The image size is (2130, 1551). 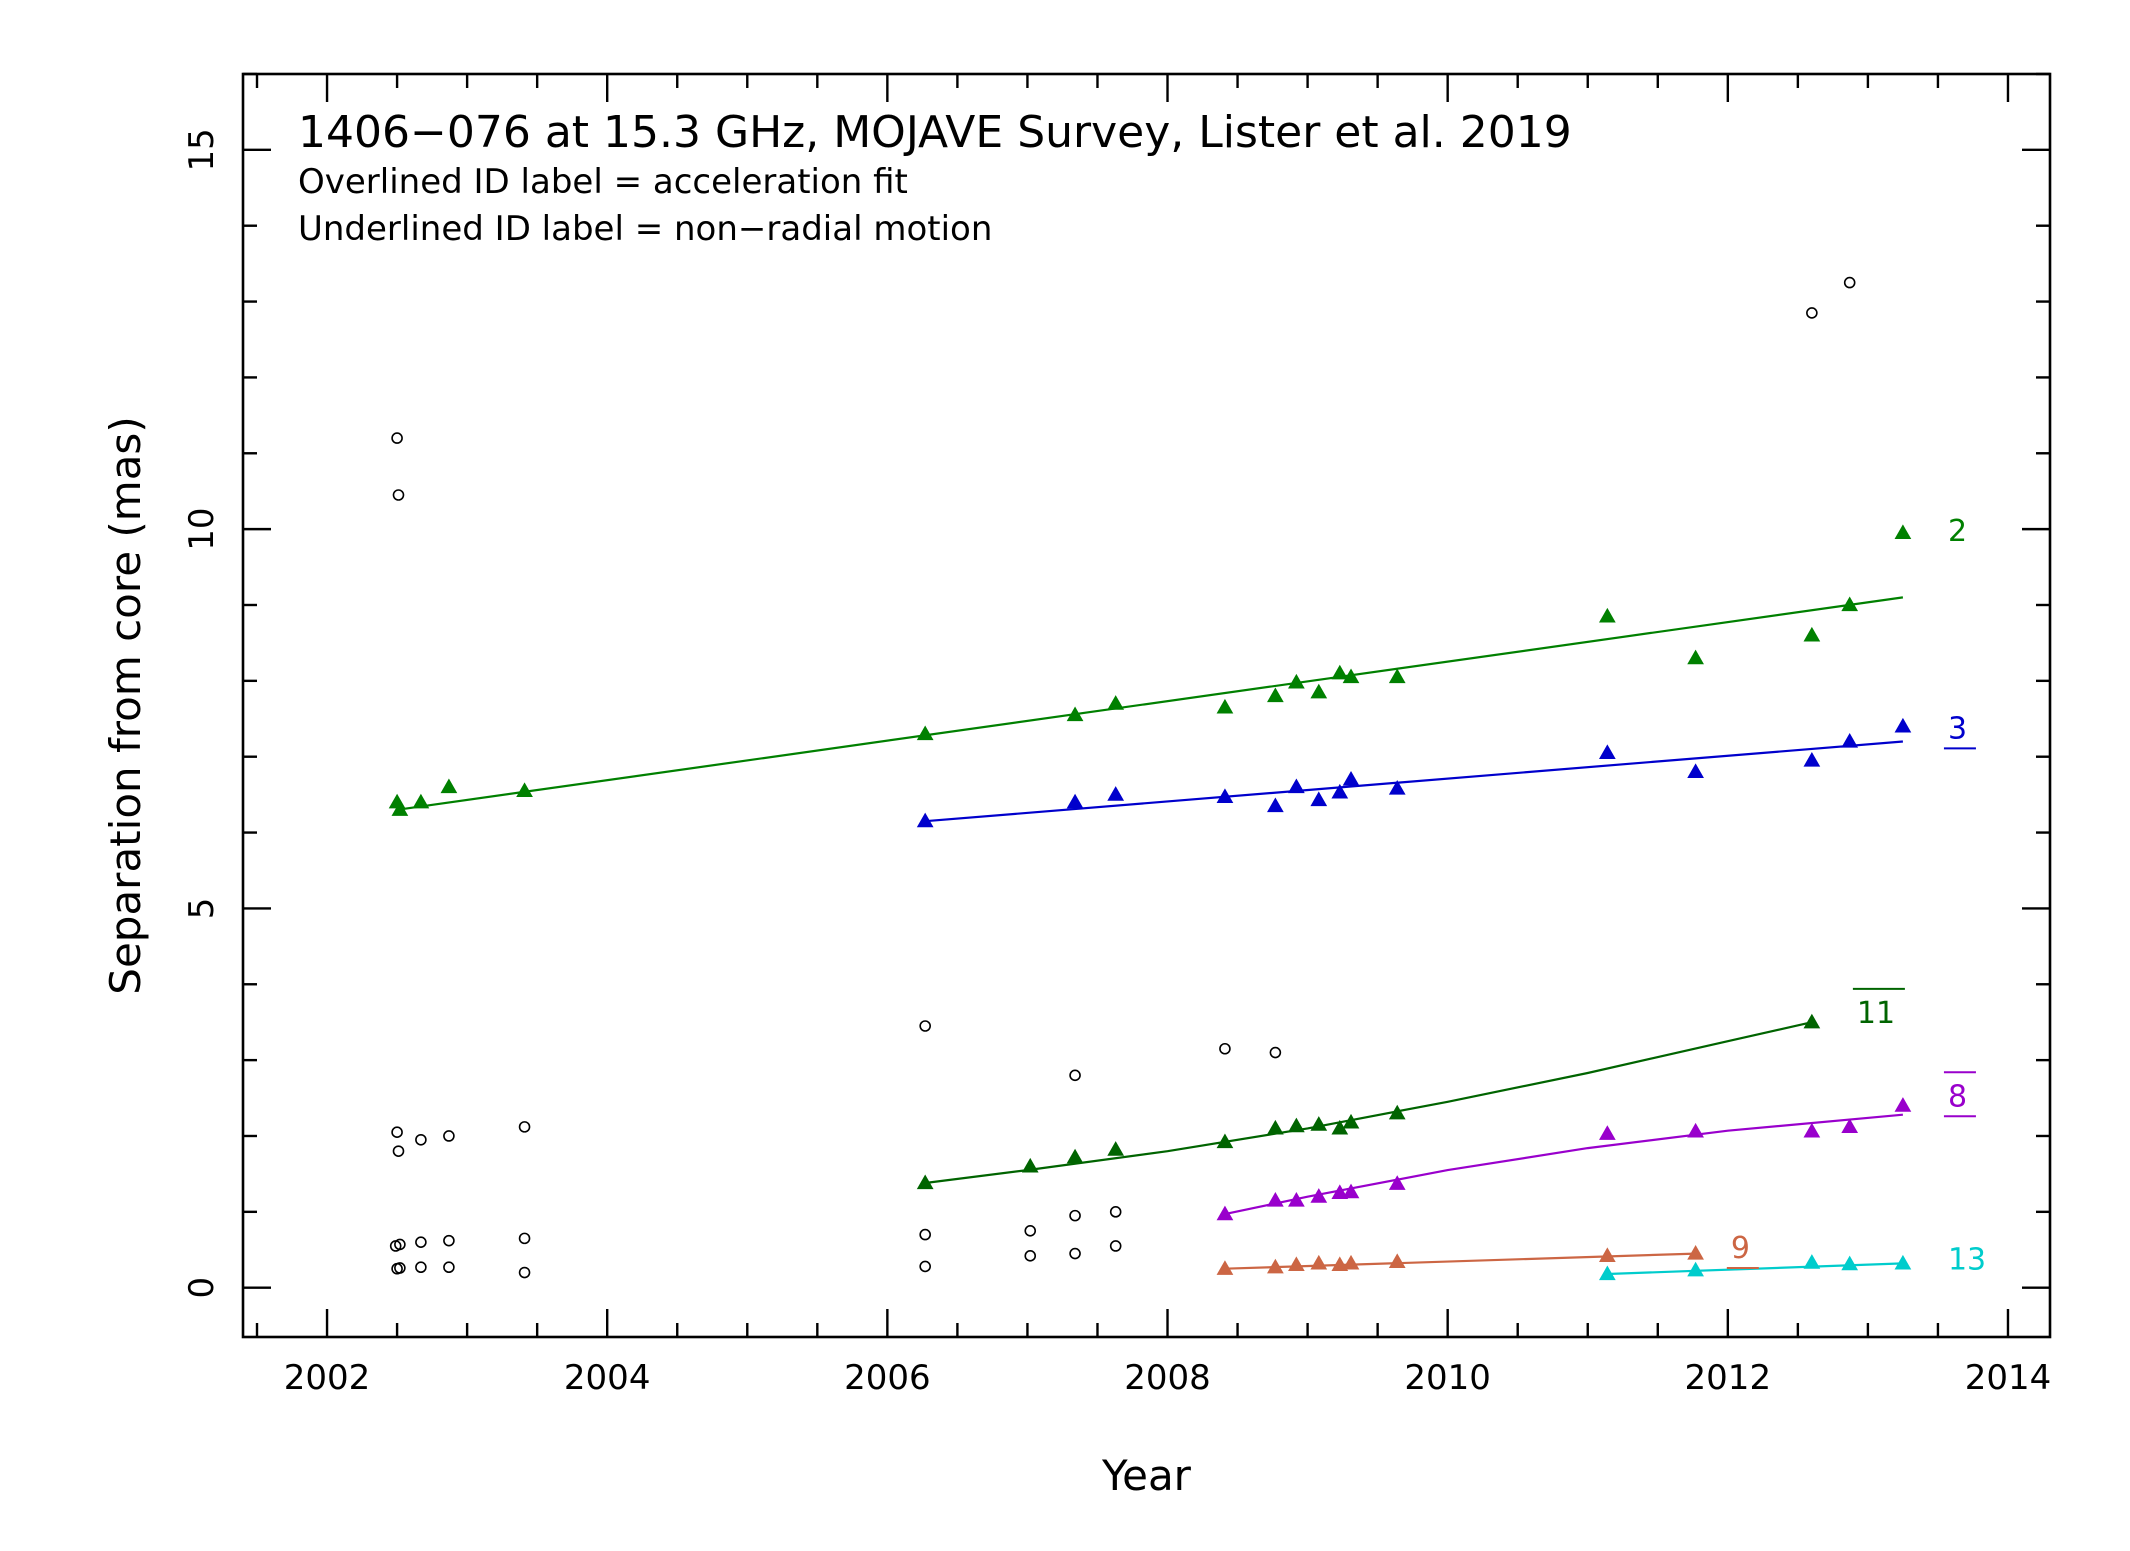 What do you see at coordinates (1728, 1378) in the screenshot?
I see `x-tick-label: 2012` at bounding box center [1728, 1378].